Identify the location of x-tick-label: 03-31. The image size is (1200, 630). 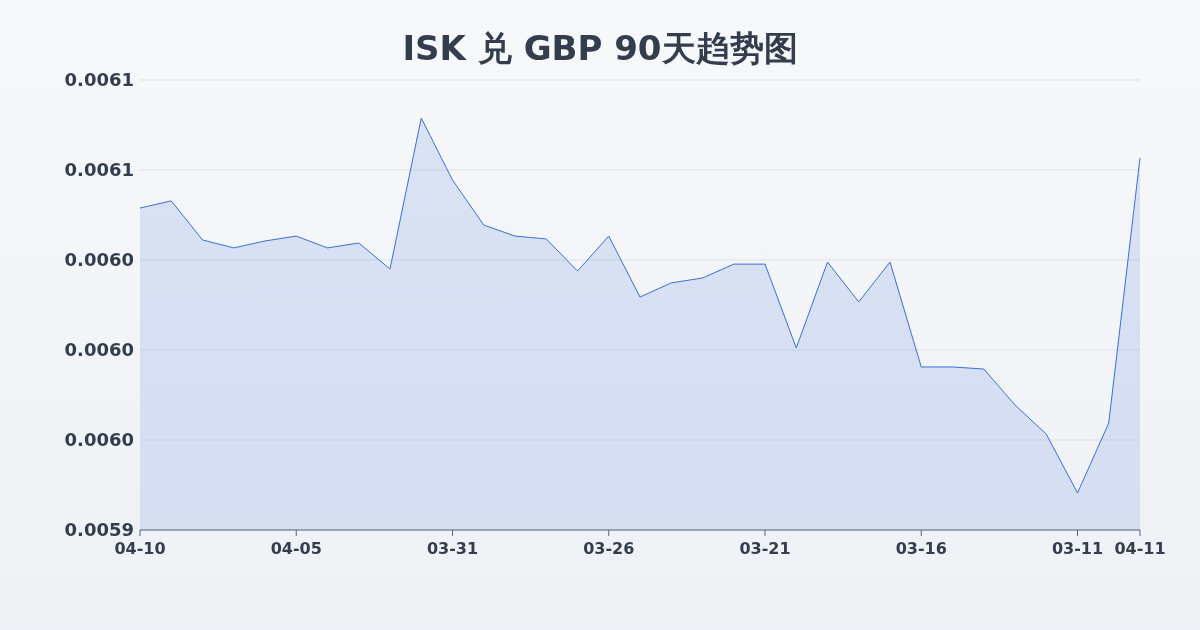
(452, 548).